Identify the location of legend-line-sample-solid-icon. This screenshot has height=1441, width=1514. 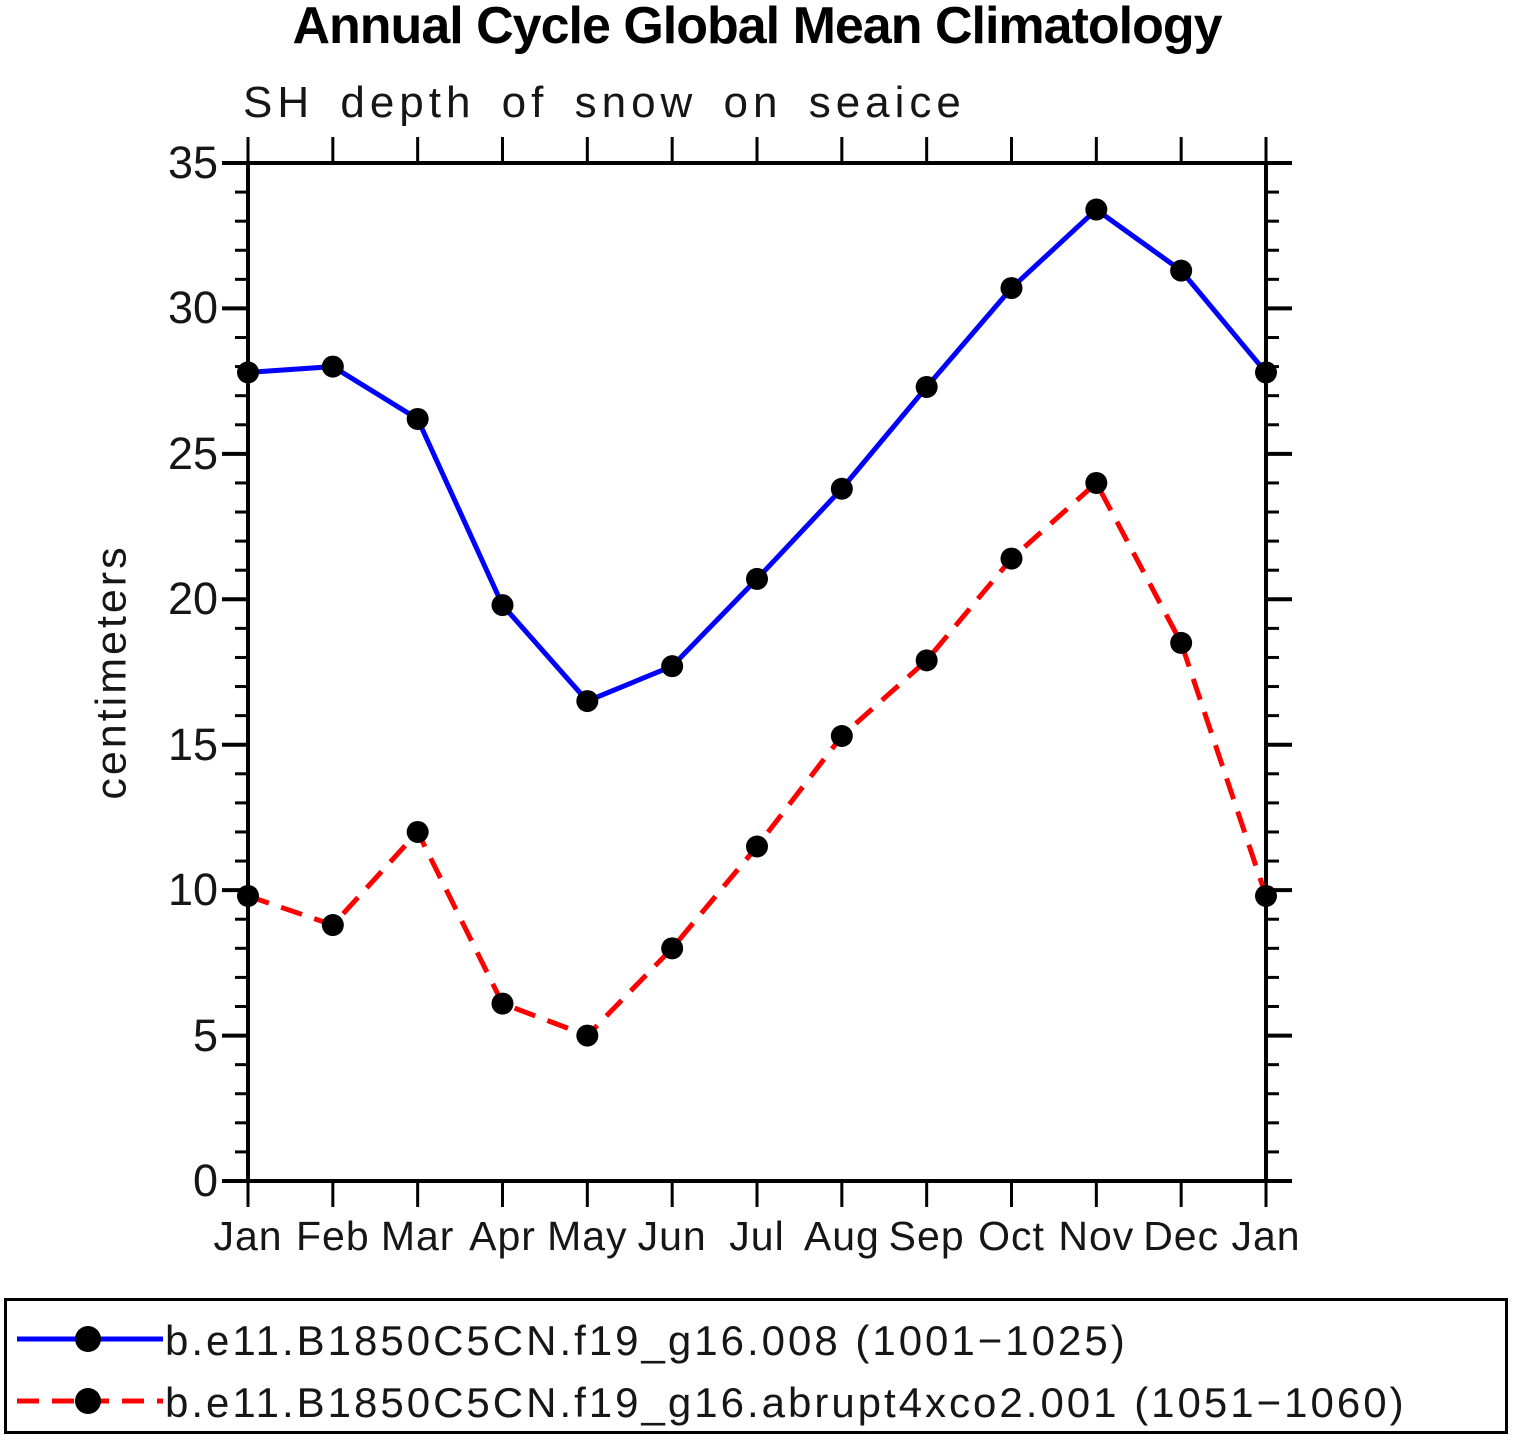
(90, 1339).